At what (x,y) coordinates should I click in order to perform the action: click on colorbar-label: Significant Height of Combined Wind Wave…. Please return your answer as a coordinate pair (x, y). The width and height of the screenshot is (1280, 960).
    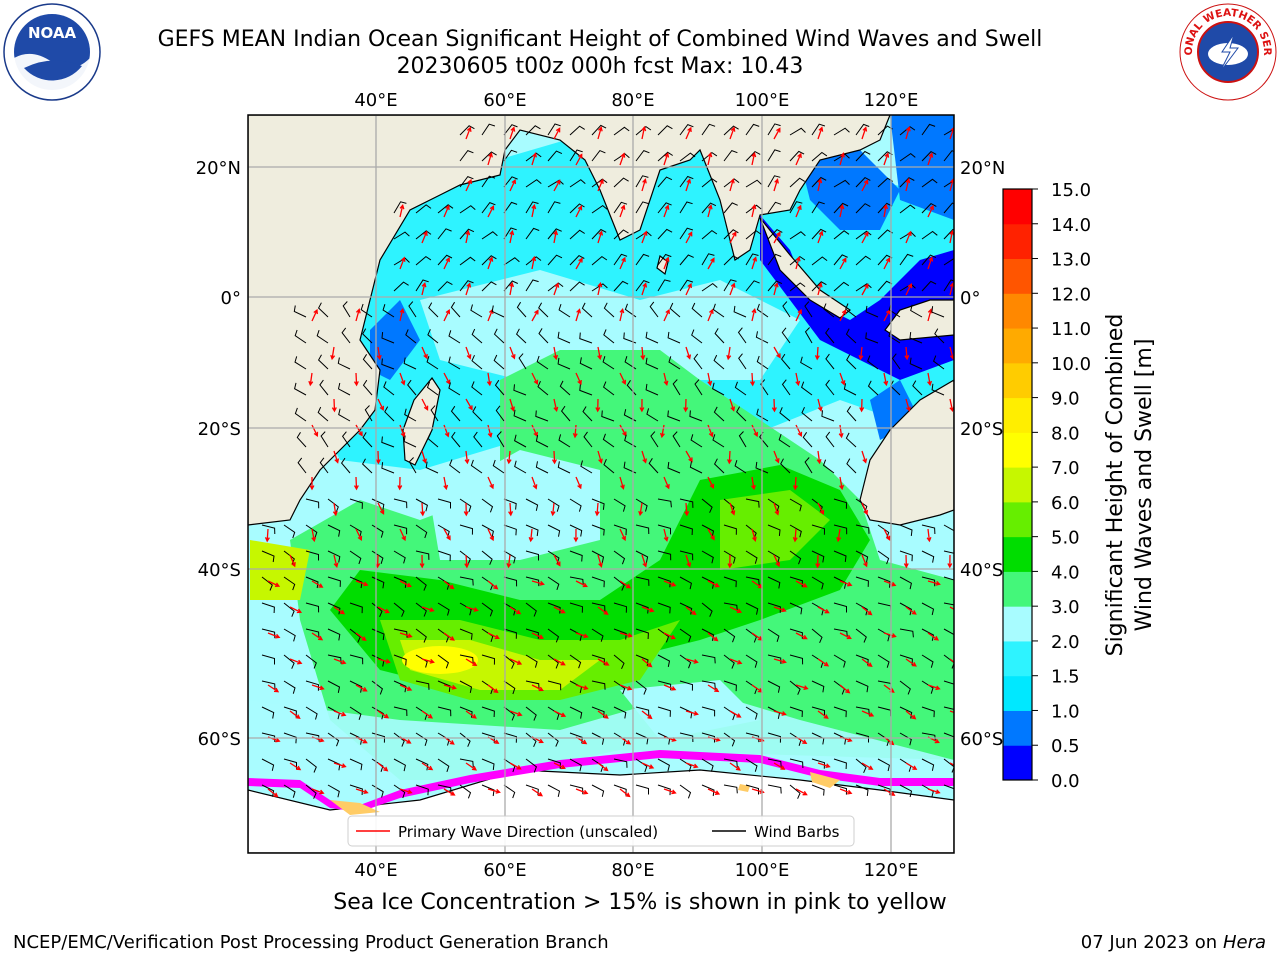
    Looking at the image, I should click on (1130, 485).